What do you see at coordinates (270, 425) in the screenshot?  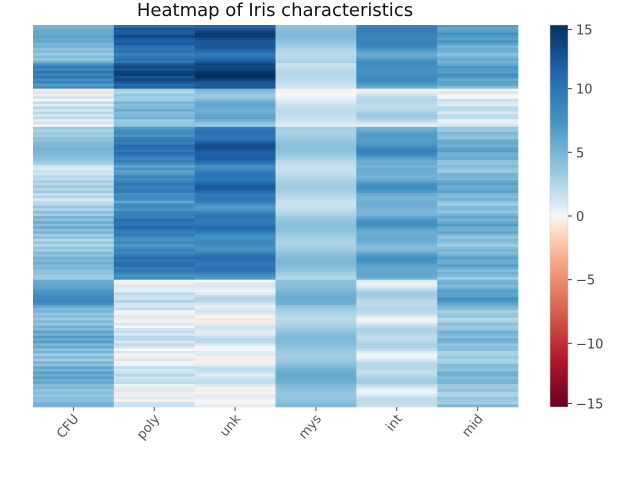 I see `x-axis-ticks: CFU poly unk mys int mid` at bounding box center [270, 425].